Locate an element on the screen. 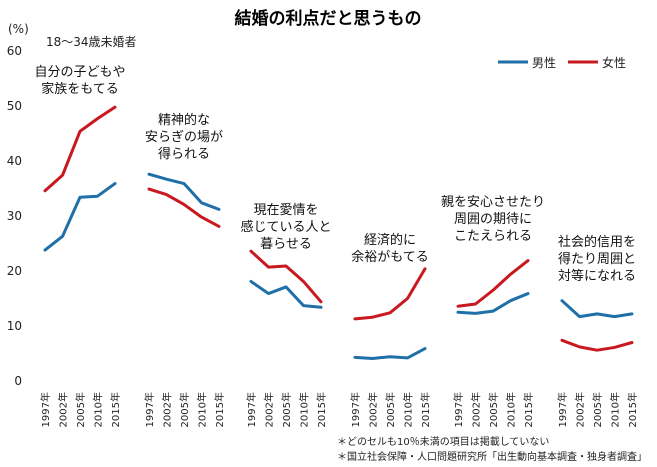 The height and width of the screenshot is (467, 657). group-label: 家族をもてる is located at coordinates (79, 89).